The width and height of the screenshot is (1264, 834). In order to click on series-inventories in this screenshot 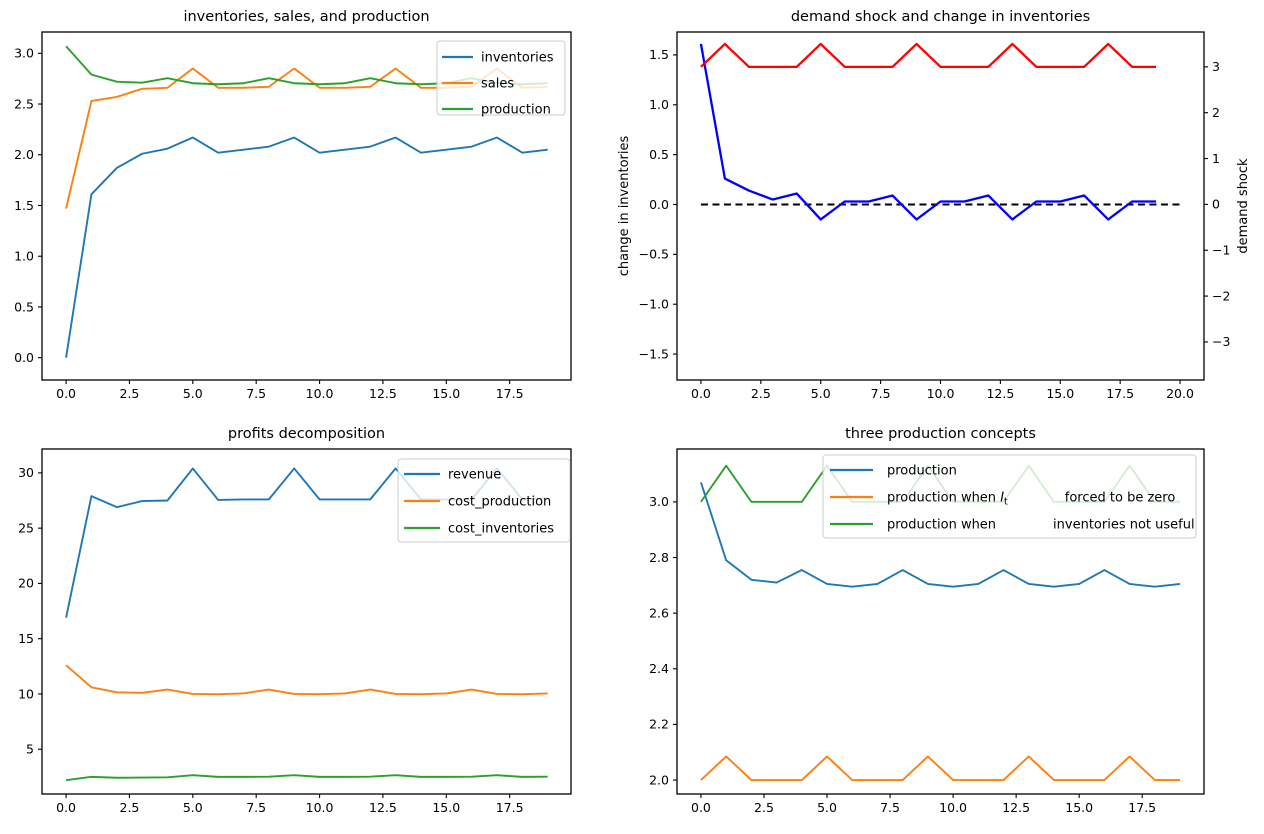, I will do `click(306, 247)`.